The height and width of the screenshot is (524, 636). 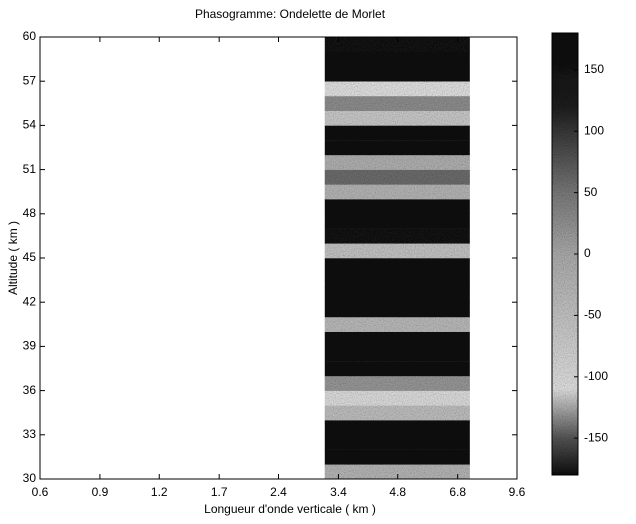 I want to click on x-tick-label: 0.6, so click(x=40, y=492).